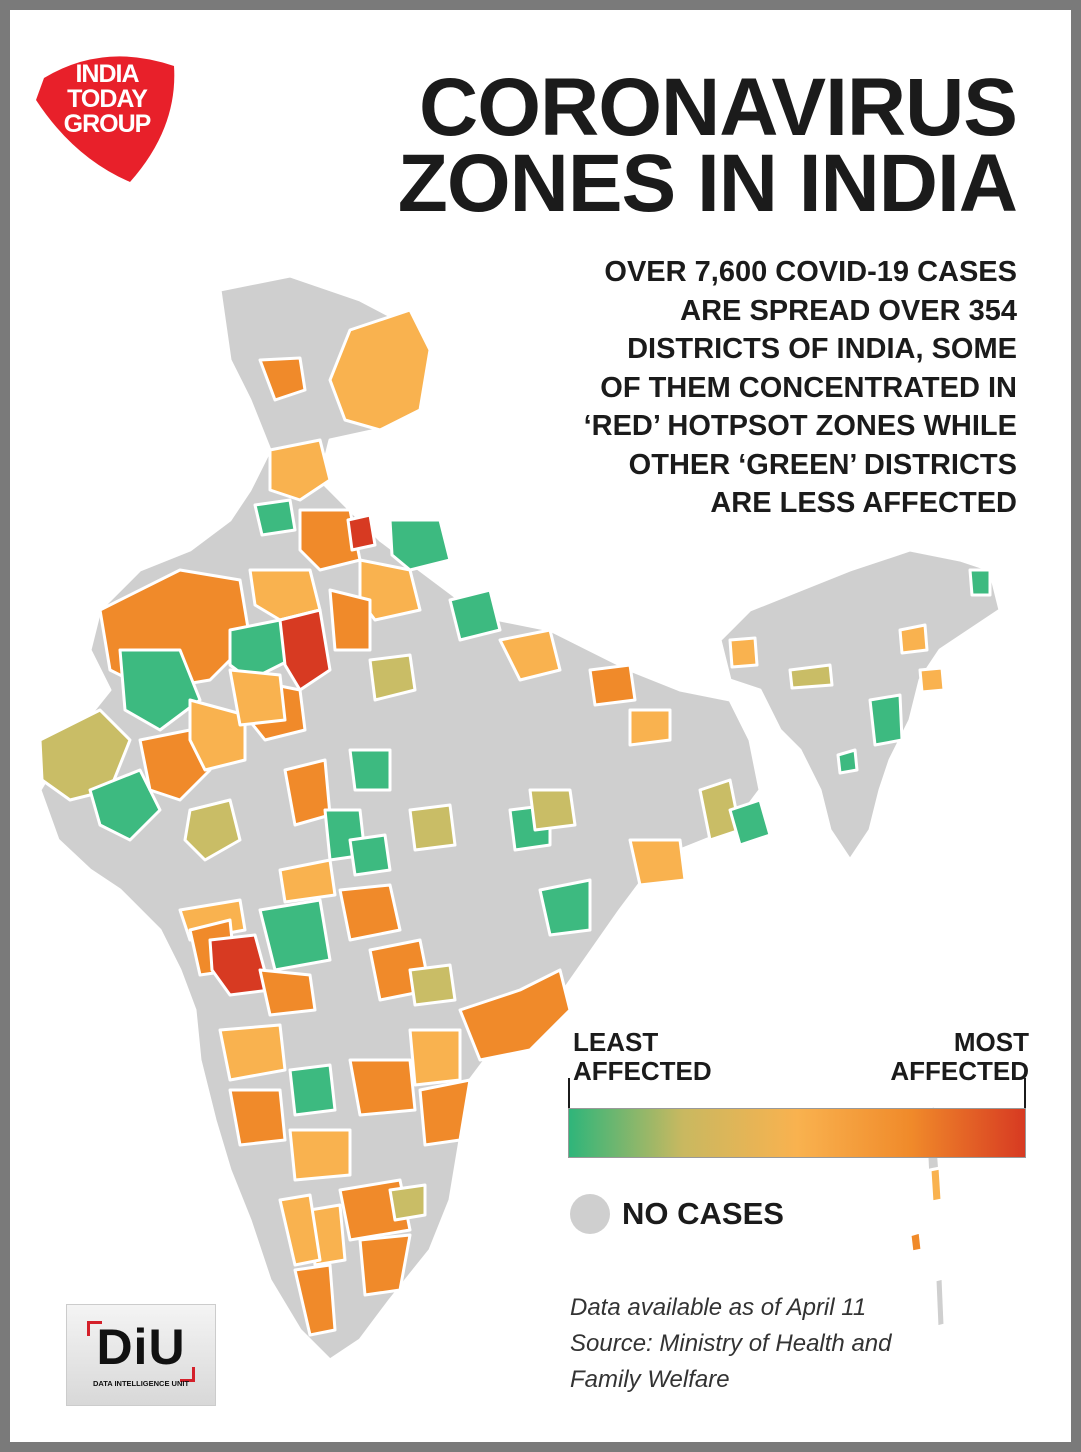  Describe the element at coordinates (107, 124) in the screenshot. I see `logo-line-3: GROUP` at that location.